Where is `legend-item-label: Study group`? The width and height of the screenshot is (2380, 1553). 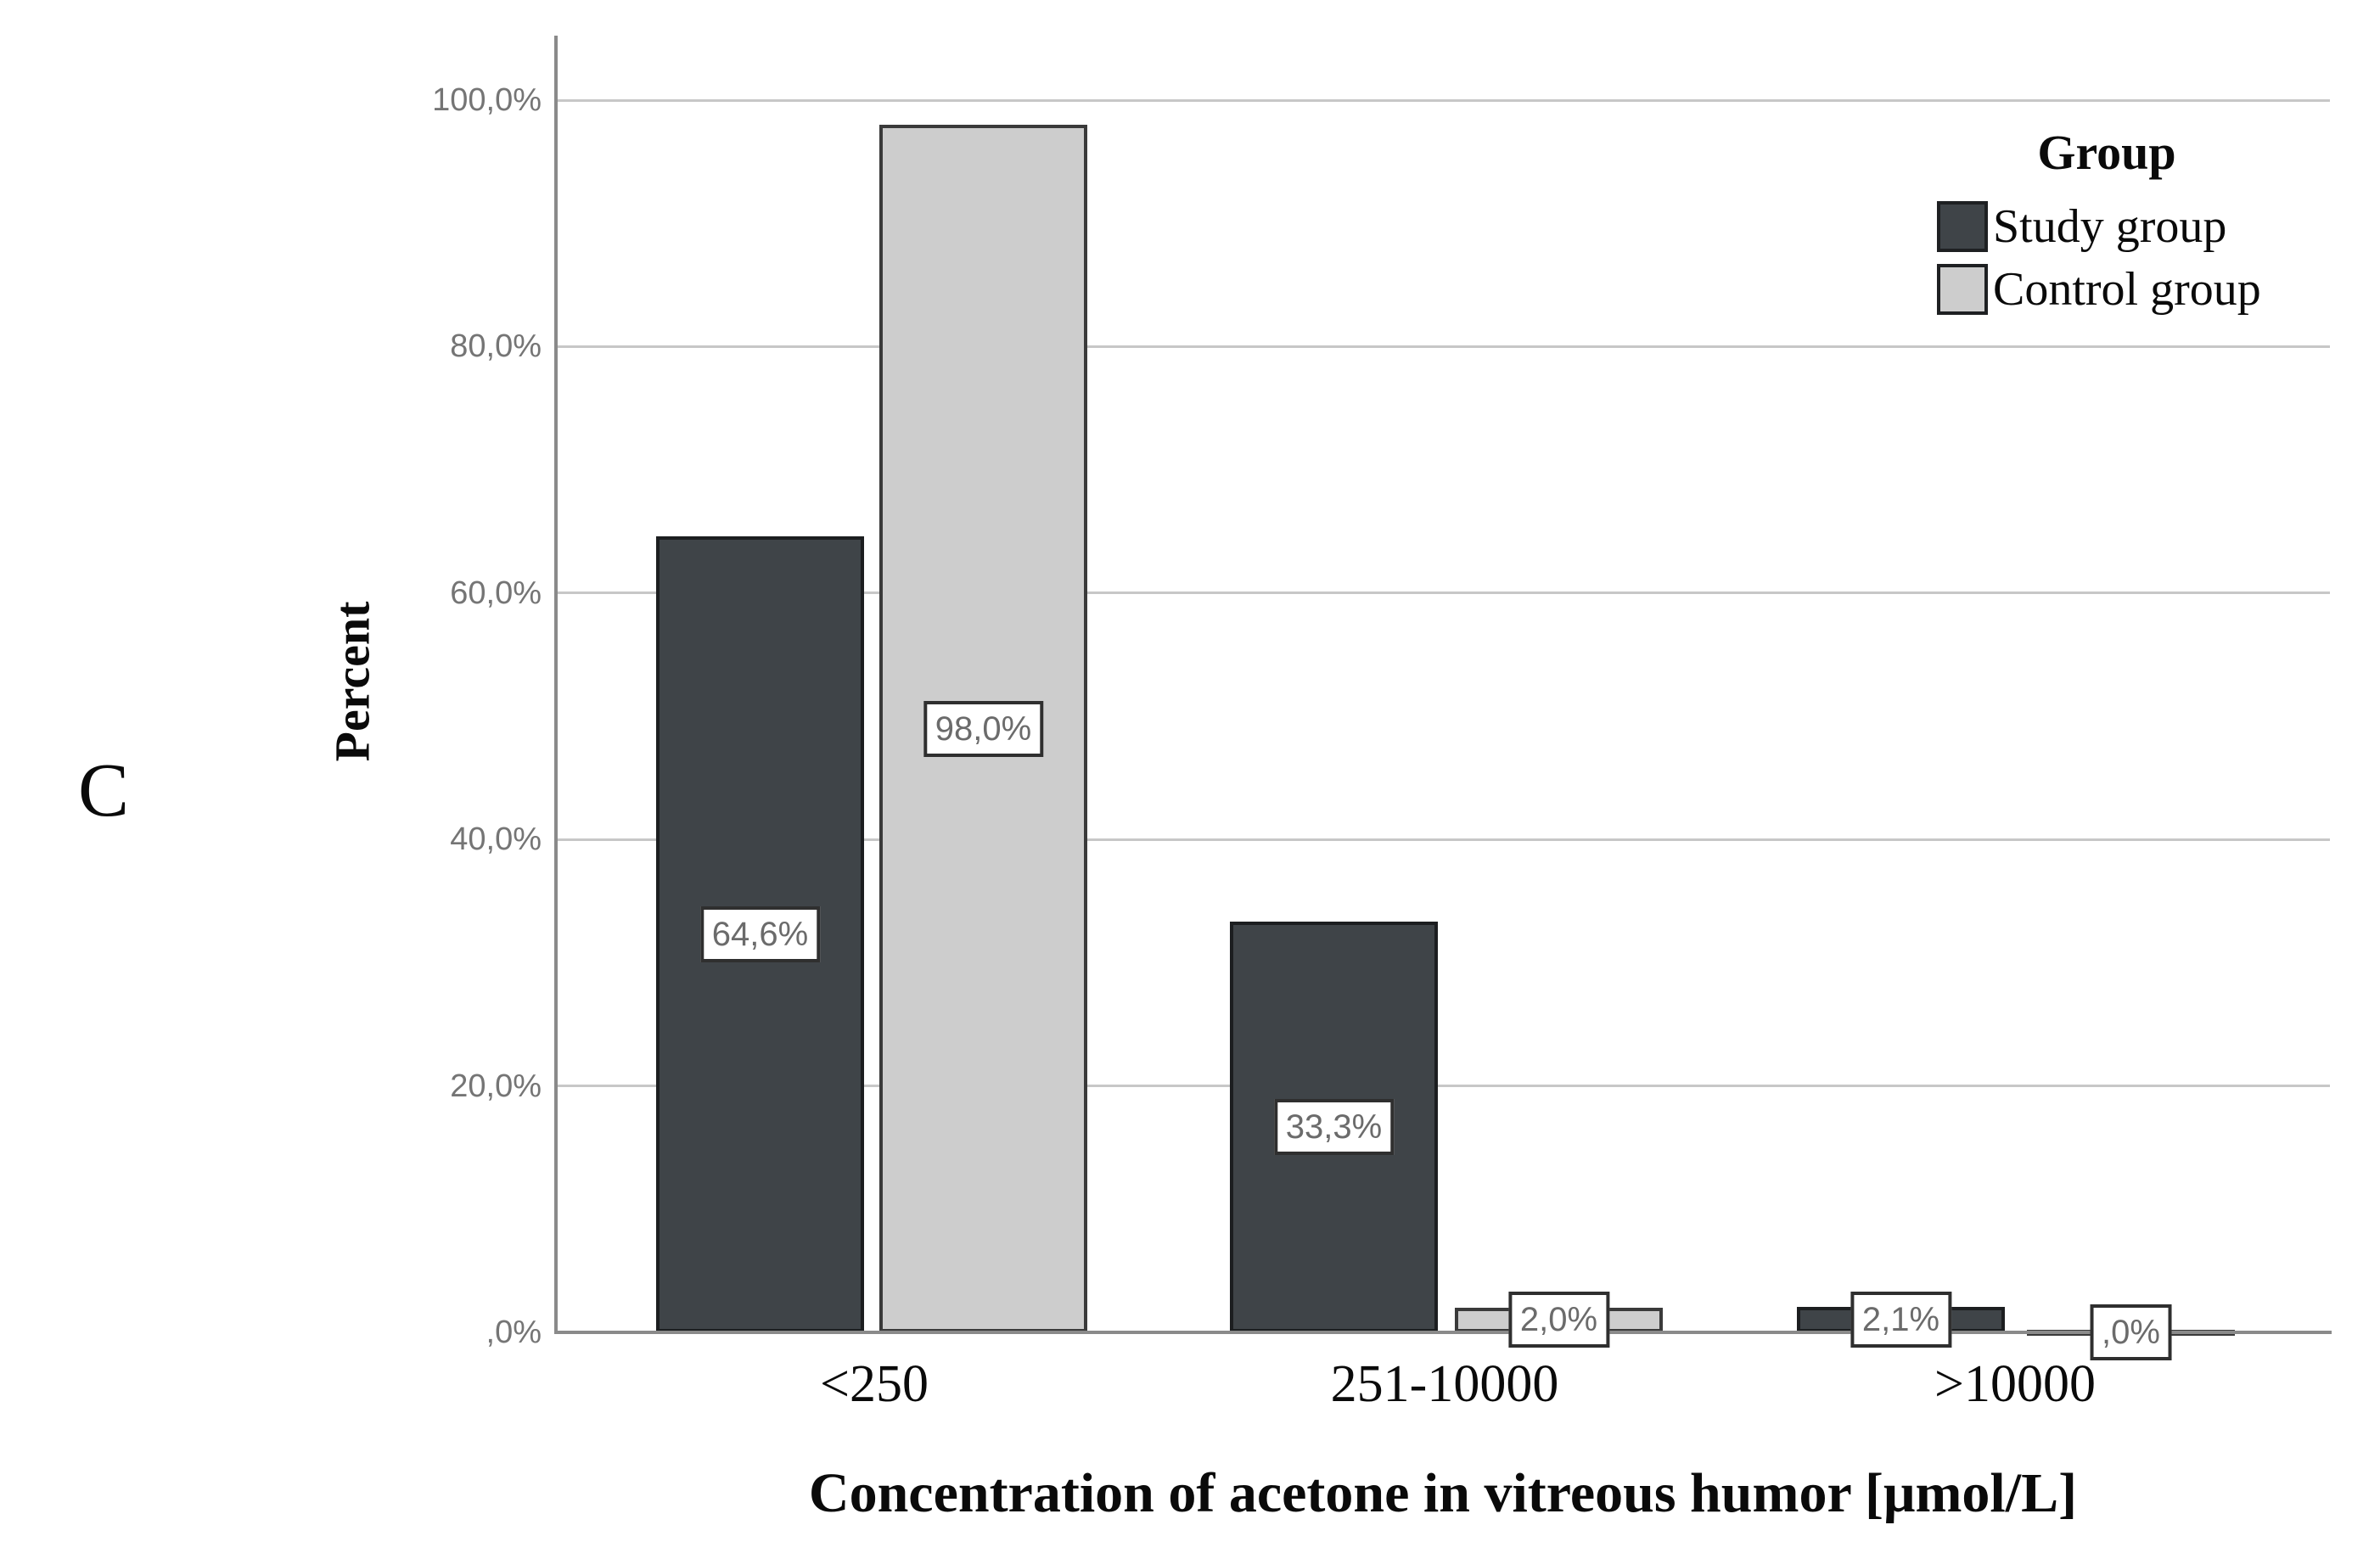 legend-item-label: Study group is located at coordinates (2110, 226).